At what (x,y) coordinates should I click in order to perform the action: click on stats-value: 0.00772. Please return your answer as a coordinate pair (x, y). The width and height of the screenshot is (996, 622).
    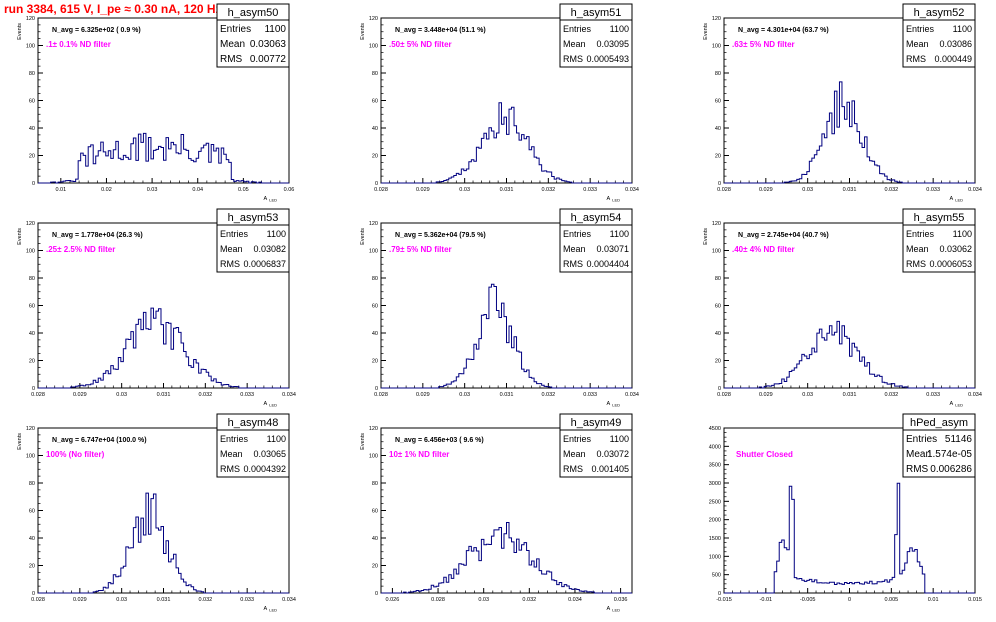
    Looking at the image, I should click on (268, 59).